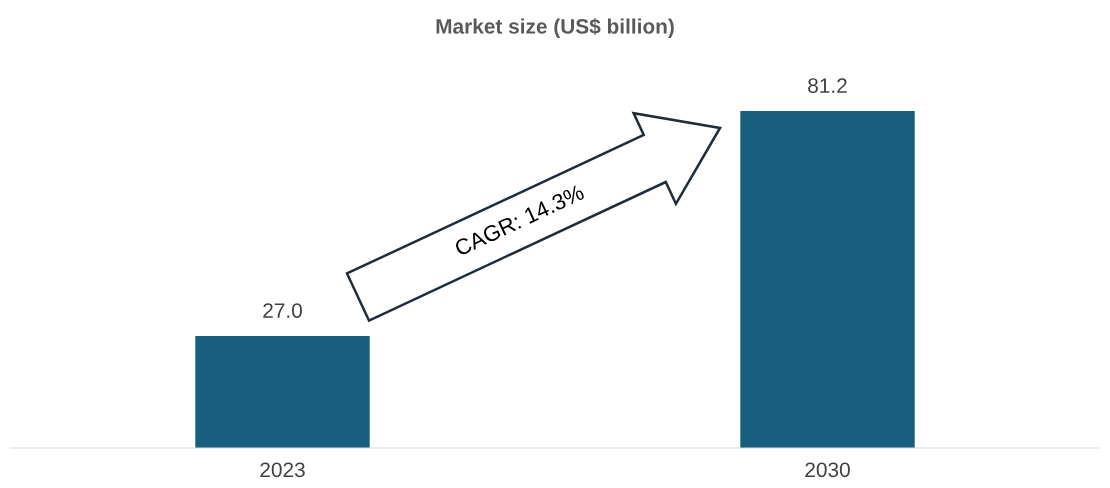 The height and width of the screenshot is (488, 1110). What do you see at coordinates (827, 85) in the screenshot?
I see `data-label: 81.2` at bounding box center [827, 85].